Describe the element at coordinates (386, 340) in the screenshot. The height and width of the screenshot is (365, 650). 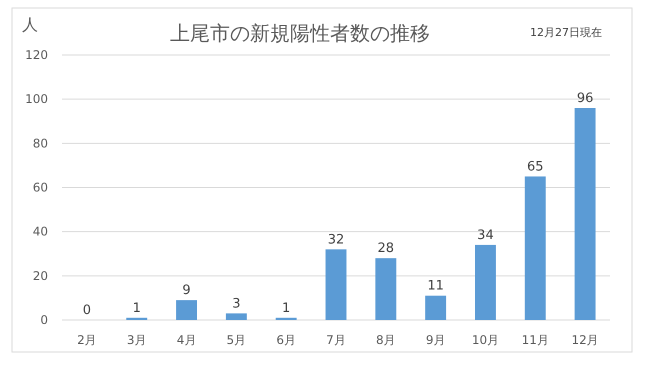
I see `x-tick-label: 8月` at that location.